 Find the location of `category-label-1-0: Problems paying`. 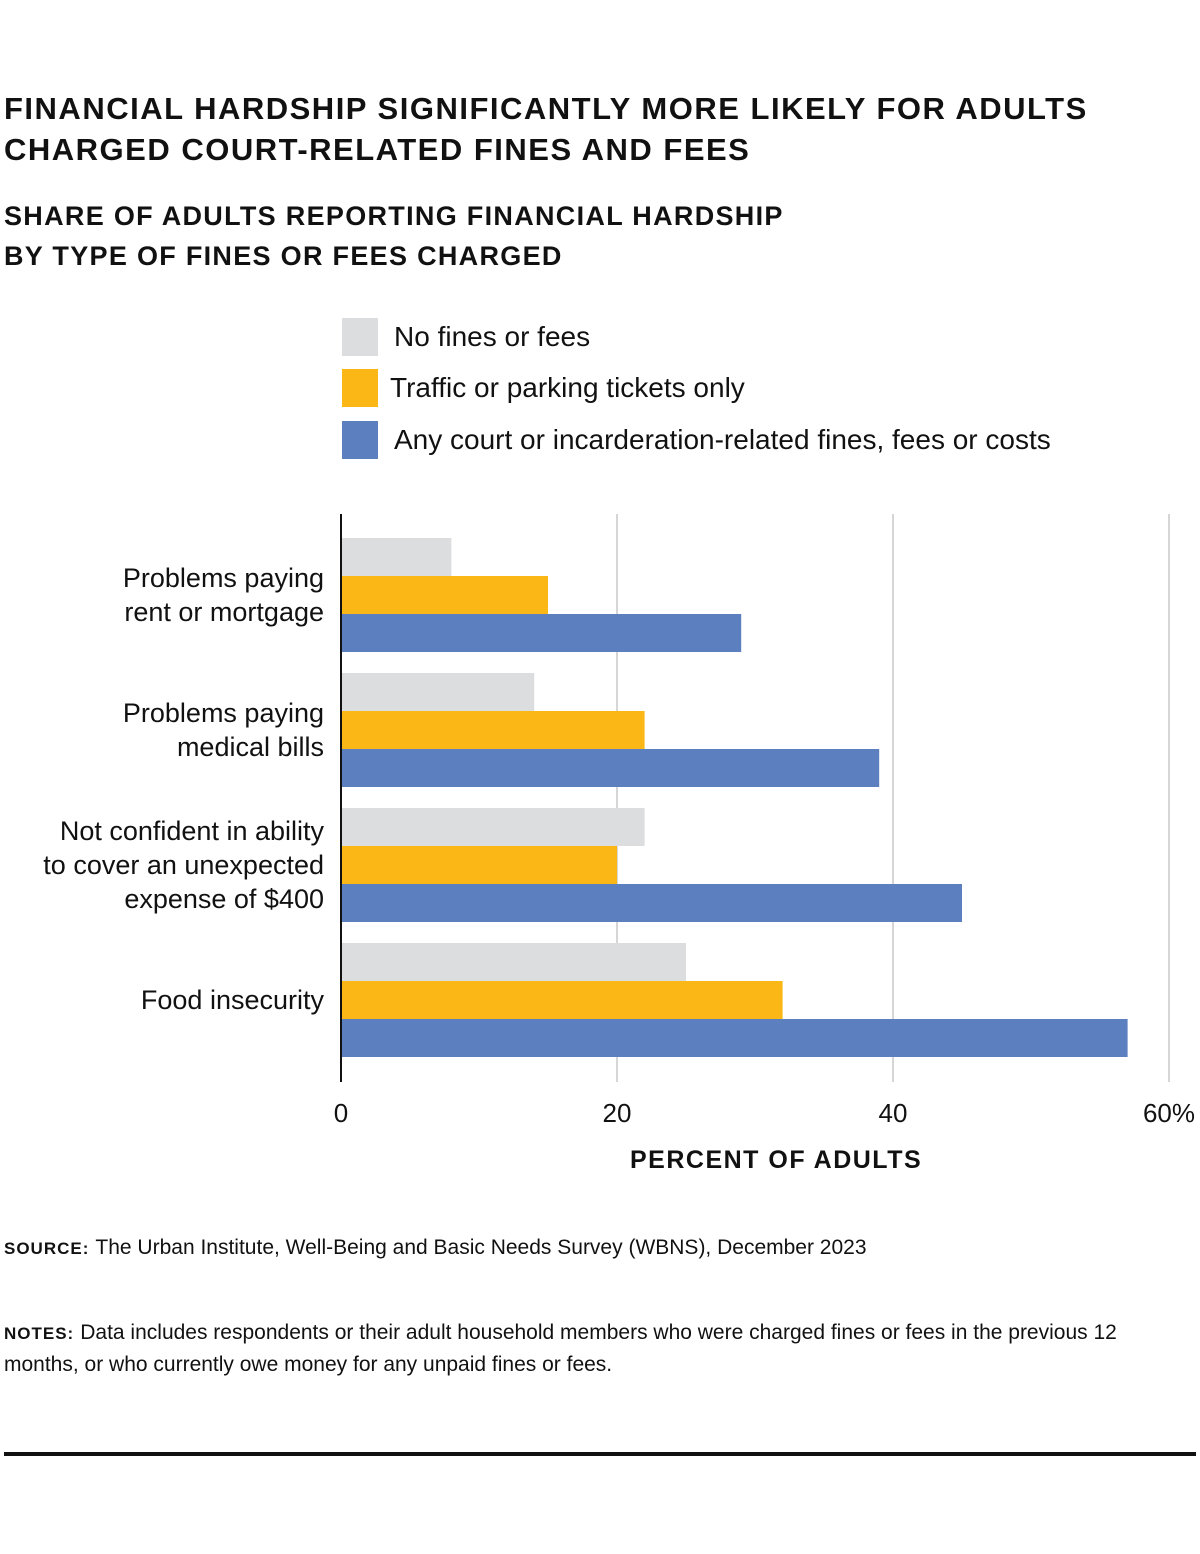

category-label-1-0: Problems paying is located at coordinates (223, 713).